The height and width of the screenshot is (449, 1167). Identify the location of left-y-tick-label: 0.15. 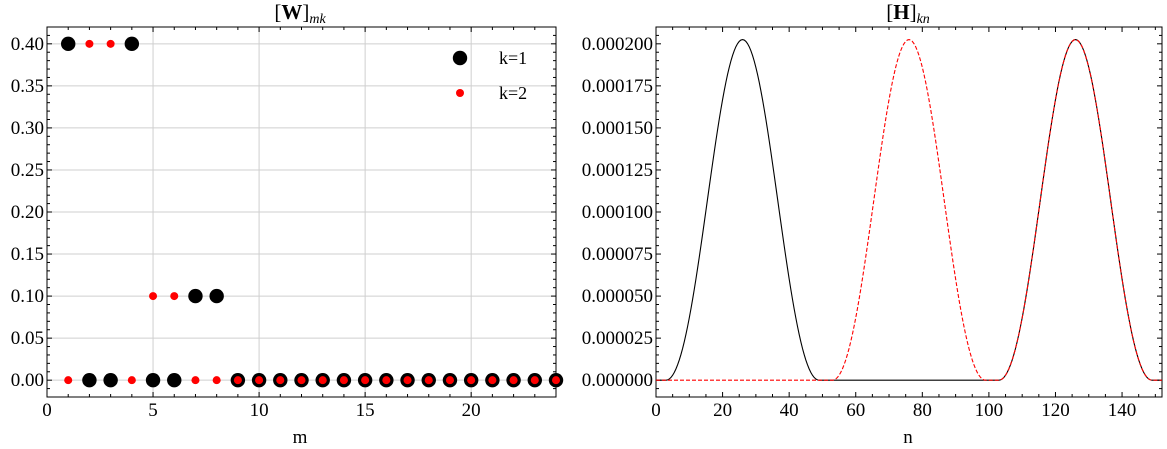
(27, 254).